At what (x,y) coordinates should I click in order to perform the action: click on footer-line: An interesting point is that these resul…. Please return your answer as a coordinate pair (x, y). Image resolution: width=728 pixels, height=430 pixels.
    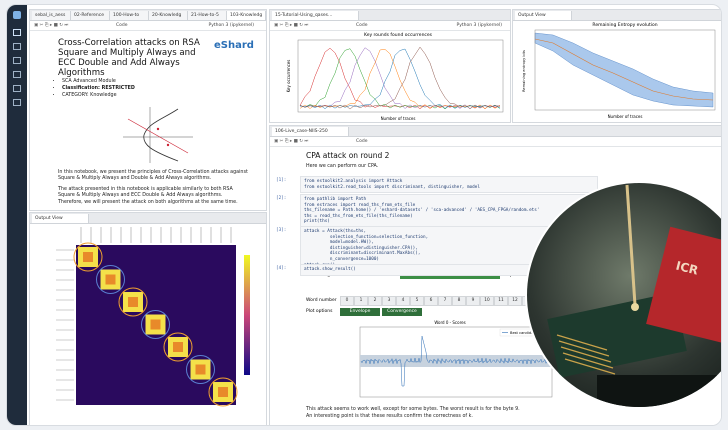
    Looking at the image, I should click on (389, 416).